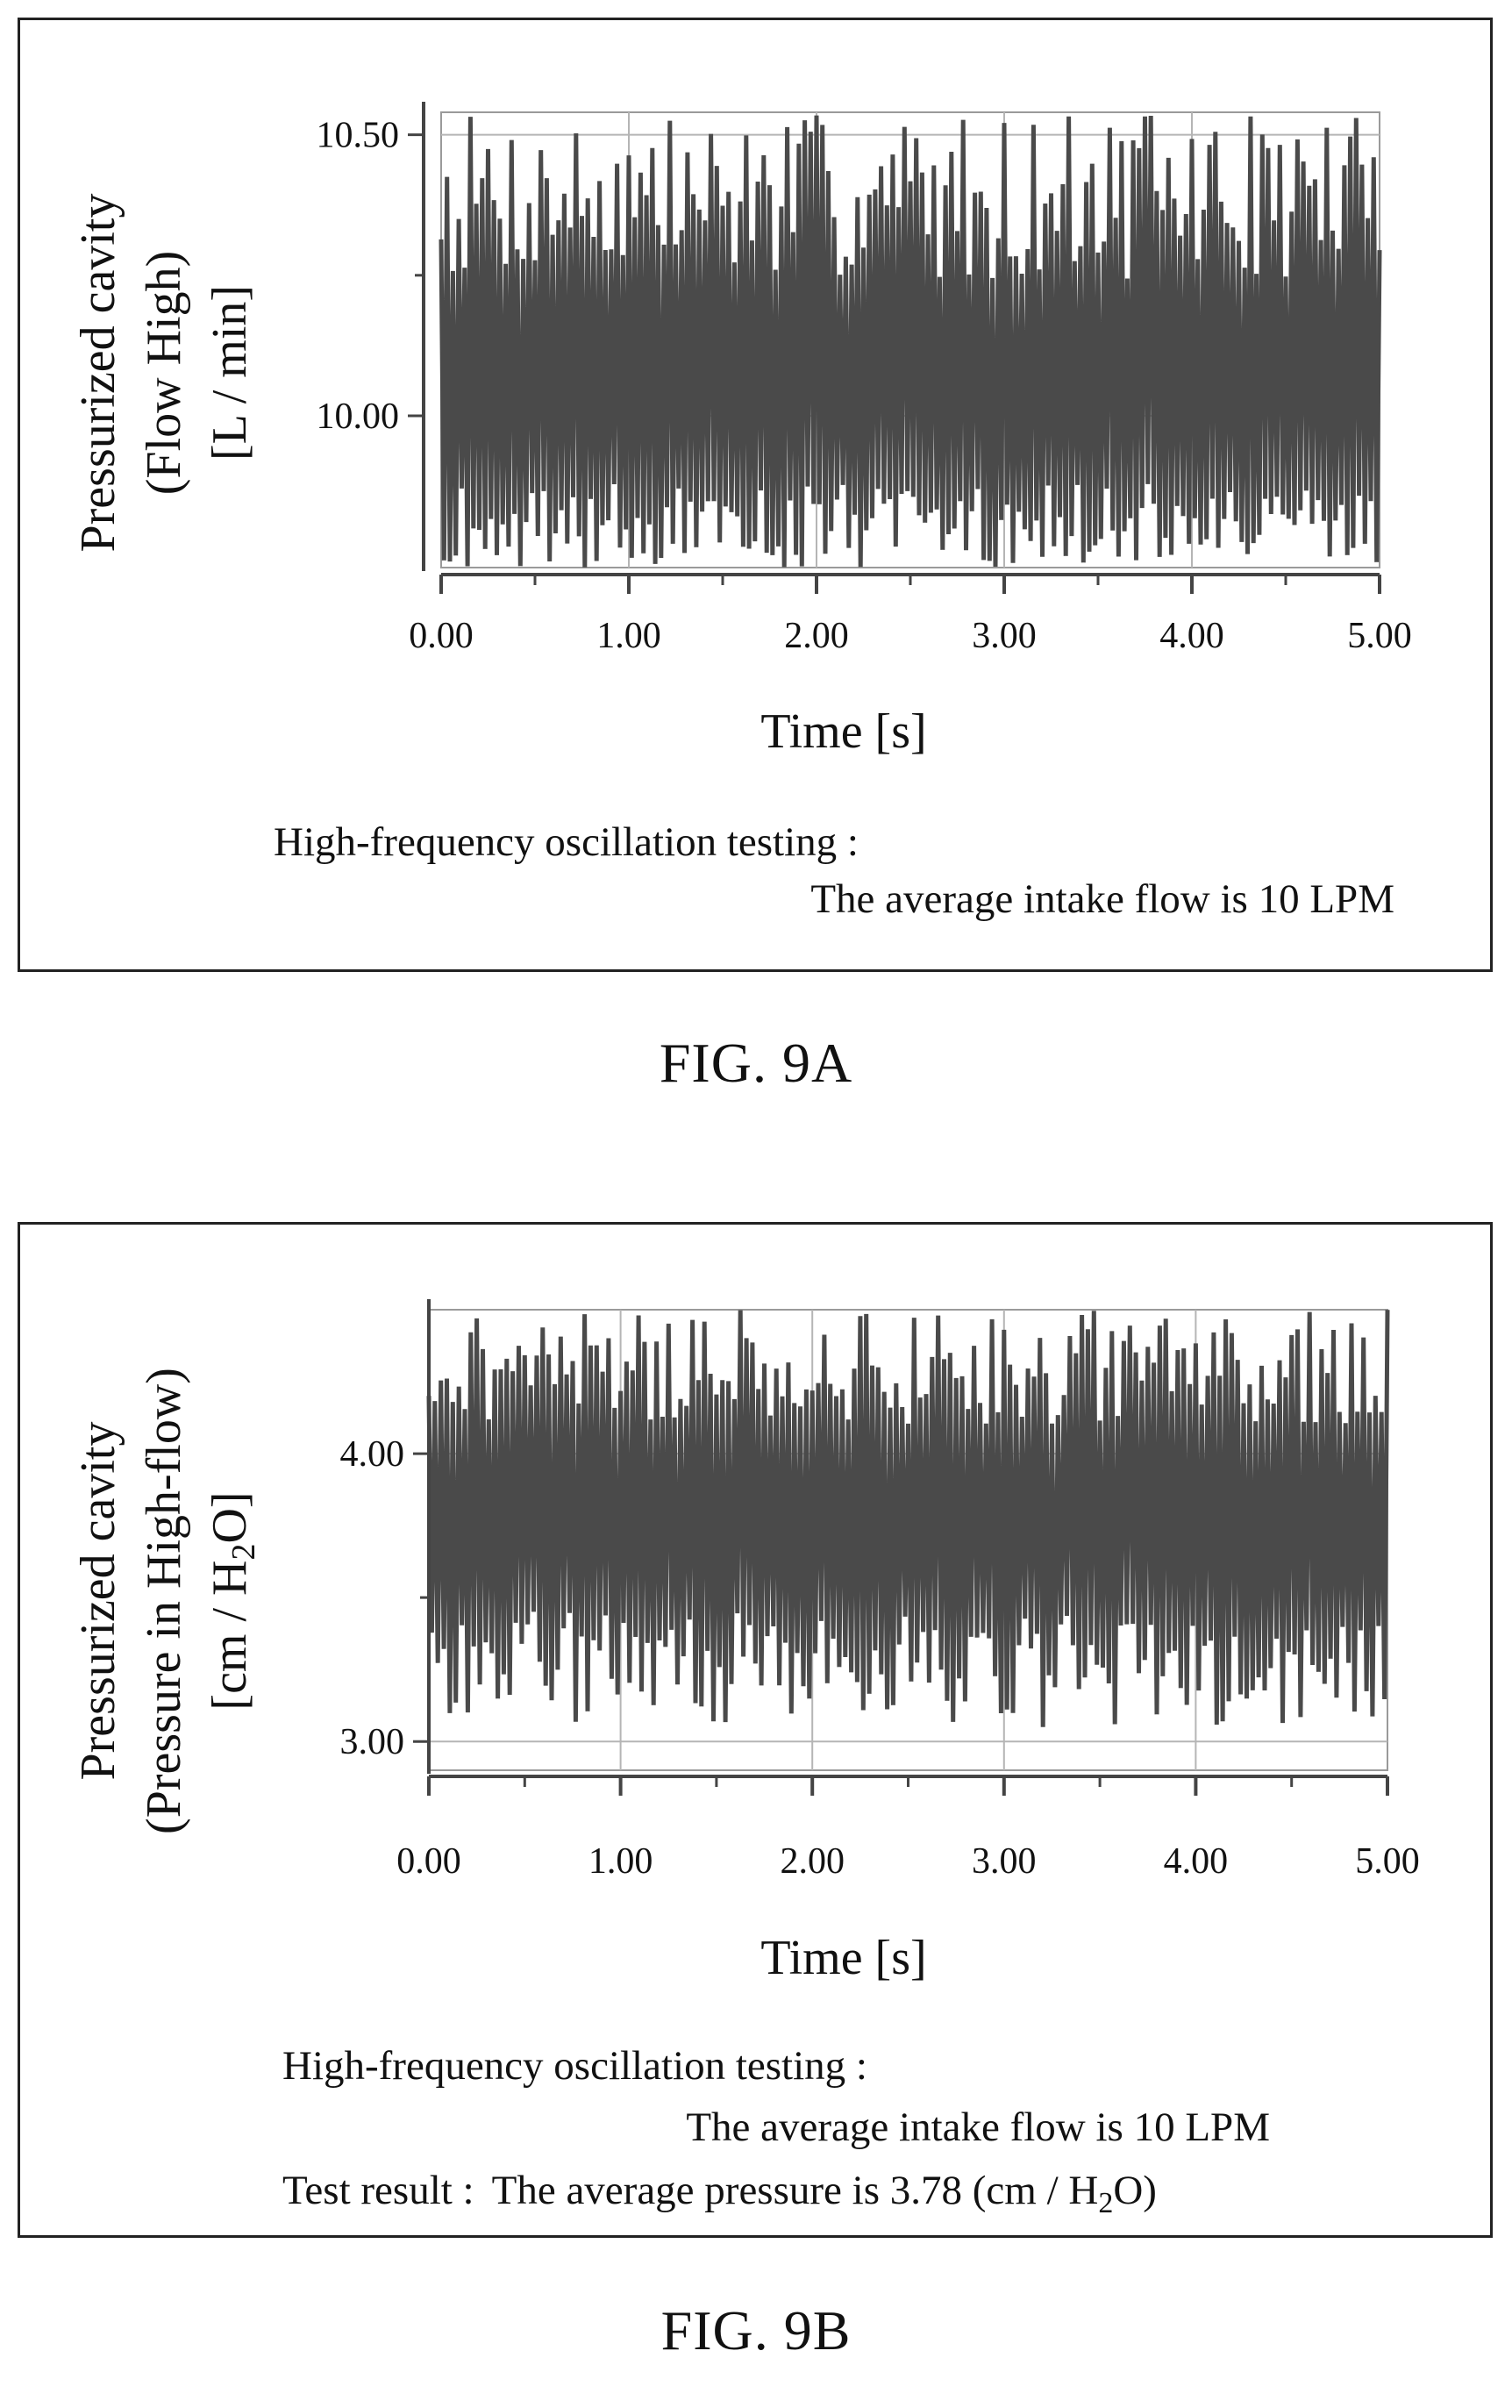 This screenshot has width=1512, height=2408. I want to click on chart-9b-result-suffix: O), so click(1135, 2190).